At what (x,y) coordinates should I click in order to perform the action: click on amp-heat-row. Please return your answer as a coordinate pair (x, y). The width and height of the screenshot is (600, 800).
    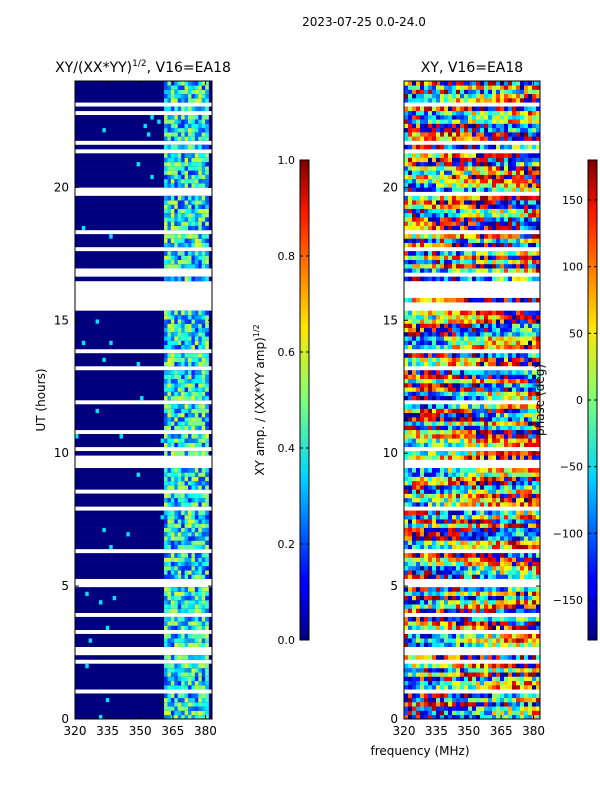
    Looking at the image, I should click on (143, 87).